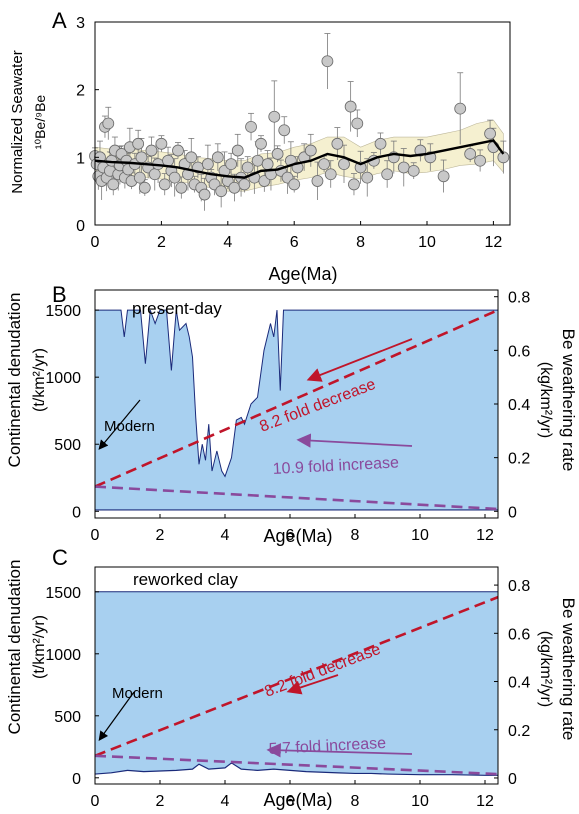  I want to click on panel-c-xlabel: Age(Ma), so click(297, 800).